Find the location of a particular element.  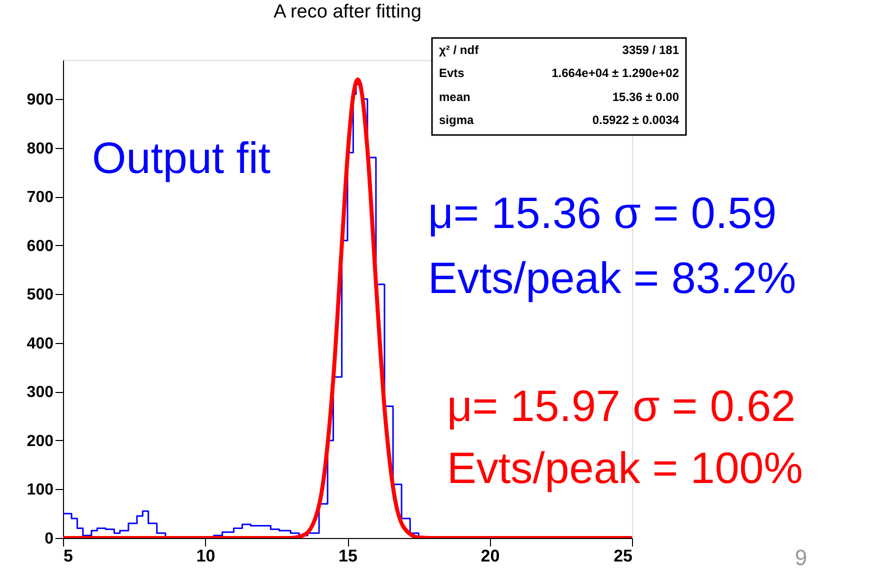

x-tick-label: 20 is located at coordinates (490, 556).